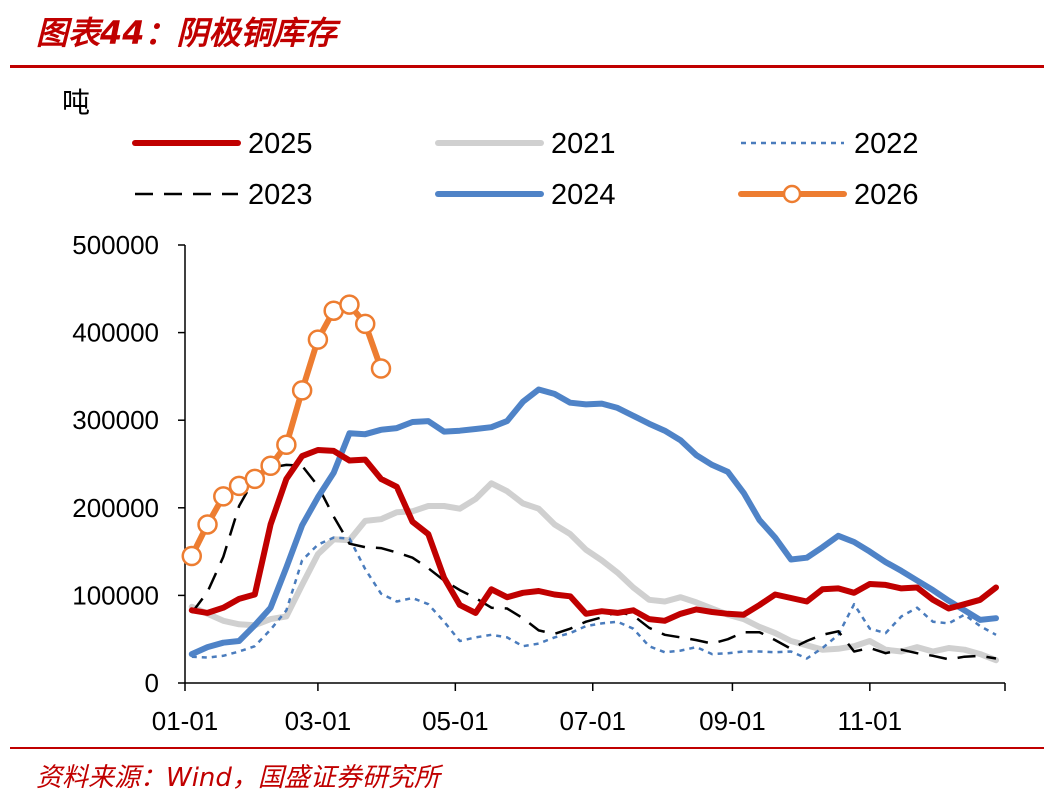 The width and height of the screenshot is (1057, 795). I want to click on bottom-rule, so click(527, 748).